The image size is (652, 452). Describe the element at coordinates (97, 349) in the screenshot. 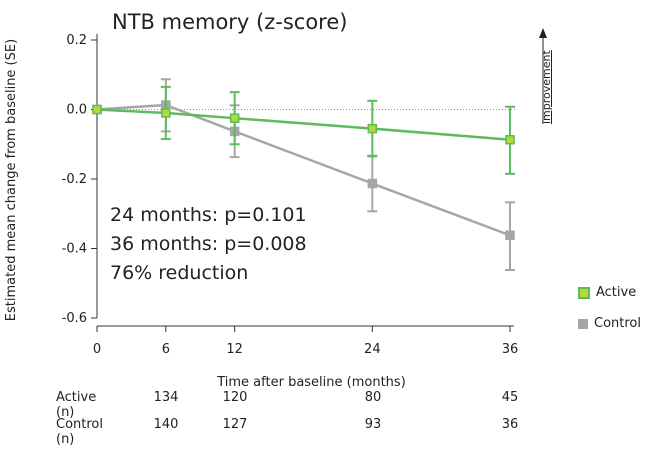

I see `x-tick-label: 0` at that location.